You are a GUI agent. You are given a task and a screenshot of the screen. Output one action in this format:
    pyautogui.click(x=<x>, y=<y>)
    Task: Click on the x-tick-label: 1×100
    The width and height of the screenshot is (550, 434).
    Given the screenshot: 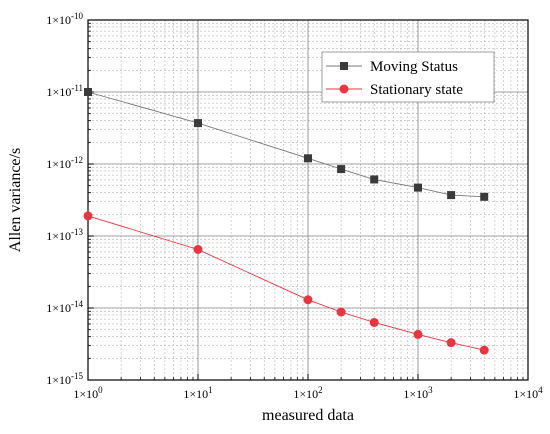 What is the action you would take?
    pyautogui.click(x=88, y=393)
    